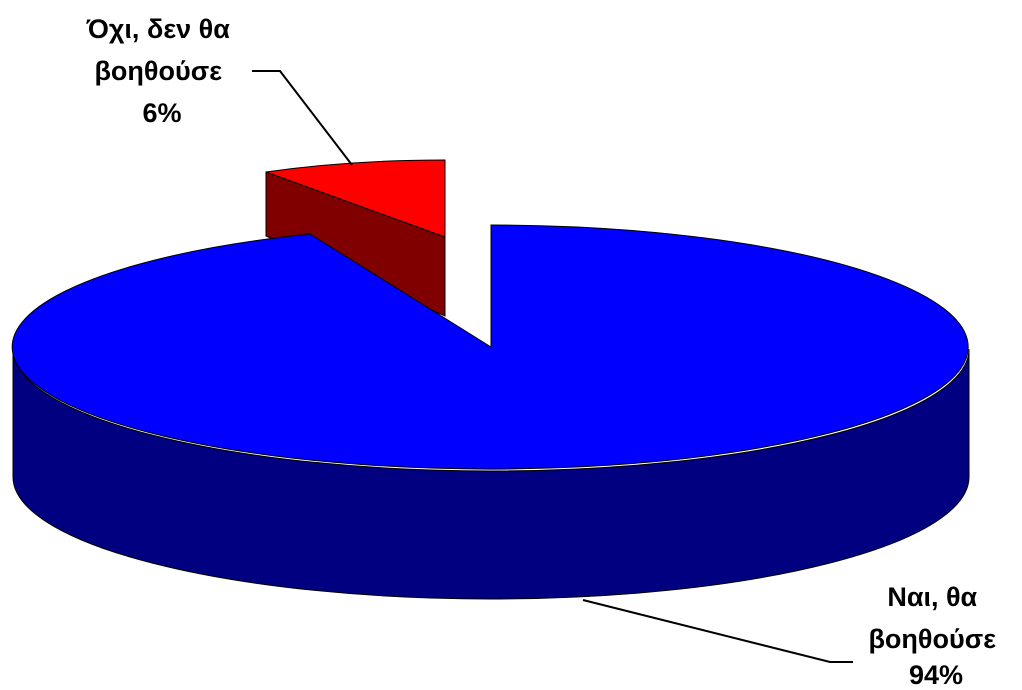 This screenshot has width=1022, height=690. What do you see at coordinates (936, 675) in the screenshot?
I see `label-yes-line3: 94%` at bounding box center [936, 675].